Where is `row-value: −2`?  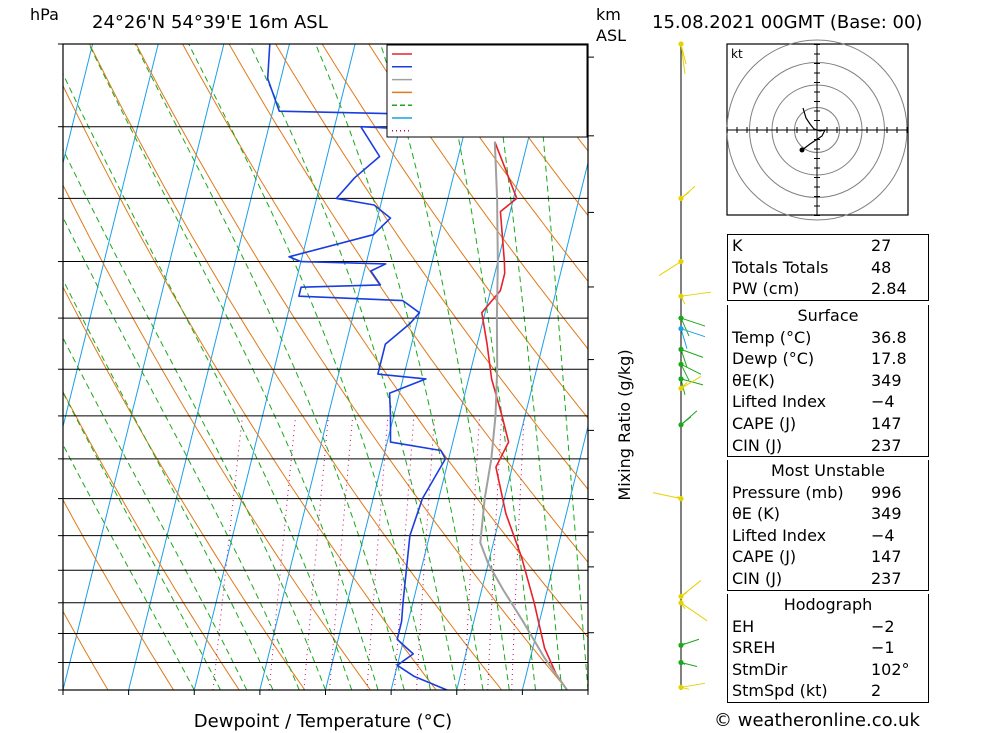
row-value: −2 is located at coordinates (883, 626).